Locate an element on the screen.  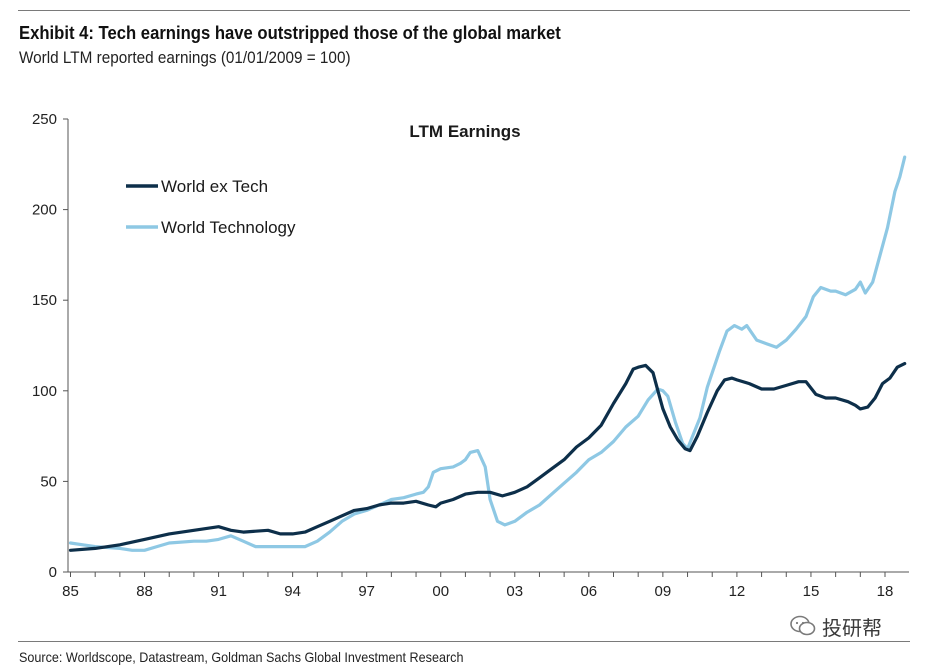
x-tick-label: 97 is located at coordinates (366, 591).